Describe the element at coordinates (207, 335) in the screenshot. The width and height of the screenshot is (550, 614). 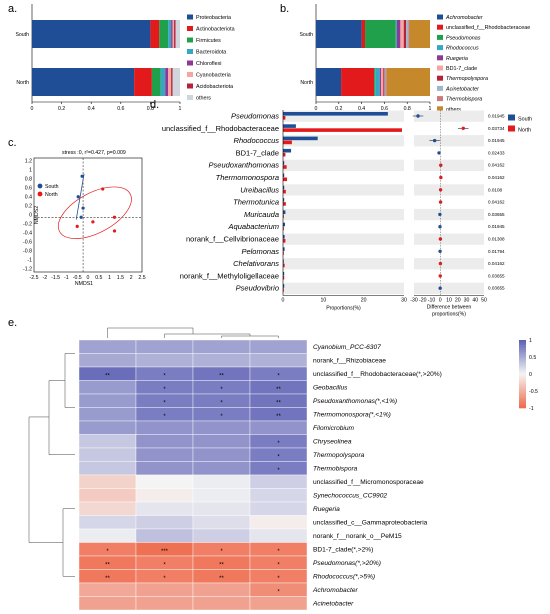
I see `column-dendrogram-branch` at that location.